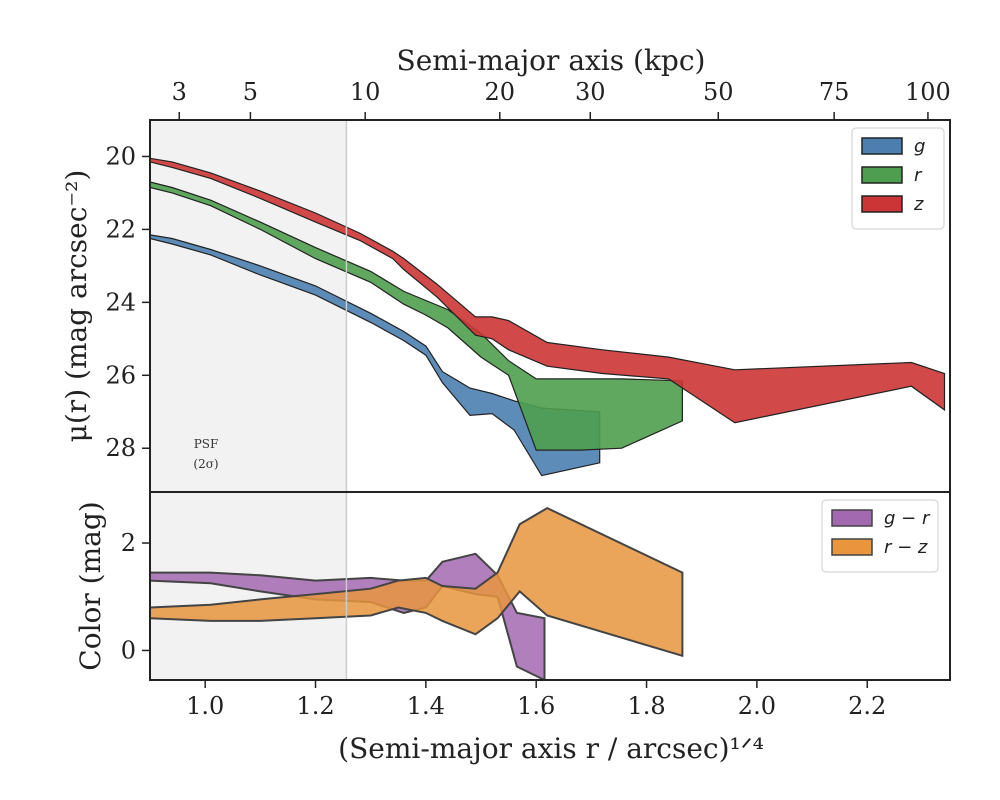 The image size is (1000, 800). I want to click on legend-label: z, so click(918, 204).